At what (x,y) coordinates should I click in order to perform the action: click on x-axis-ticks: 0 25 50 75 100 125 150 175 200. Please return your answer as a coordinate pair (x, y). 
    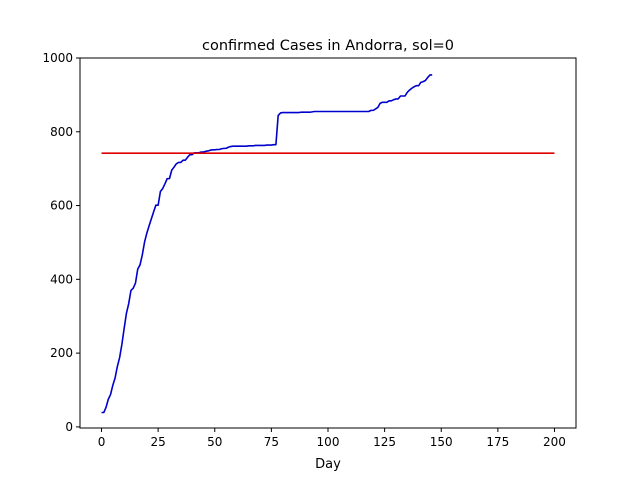
    Looking at the image, I should click on (332, 438).